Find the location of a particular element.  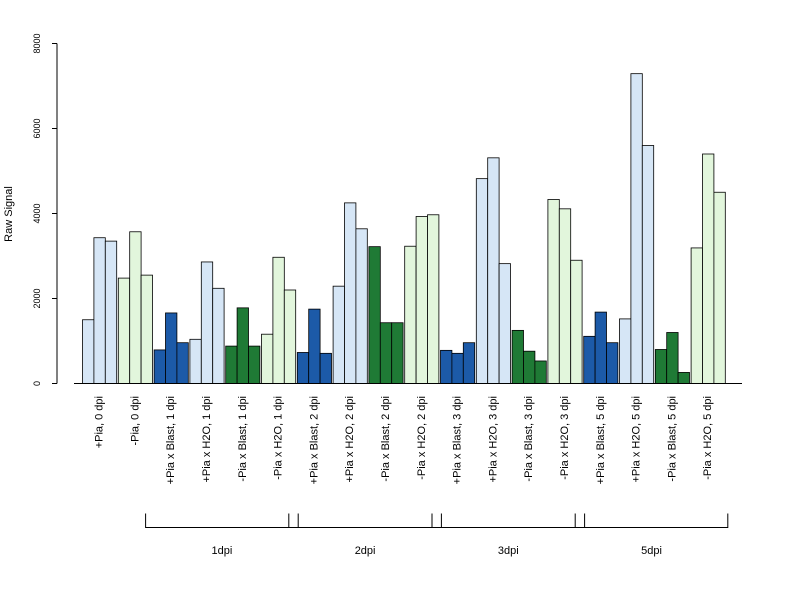

group-label: 3dpi is located at coordinates (508, 551).